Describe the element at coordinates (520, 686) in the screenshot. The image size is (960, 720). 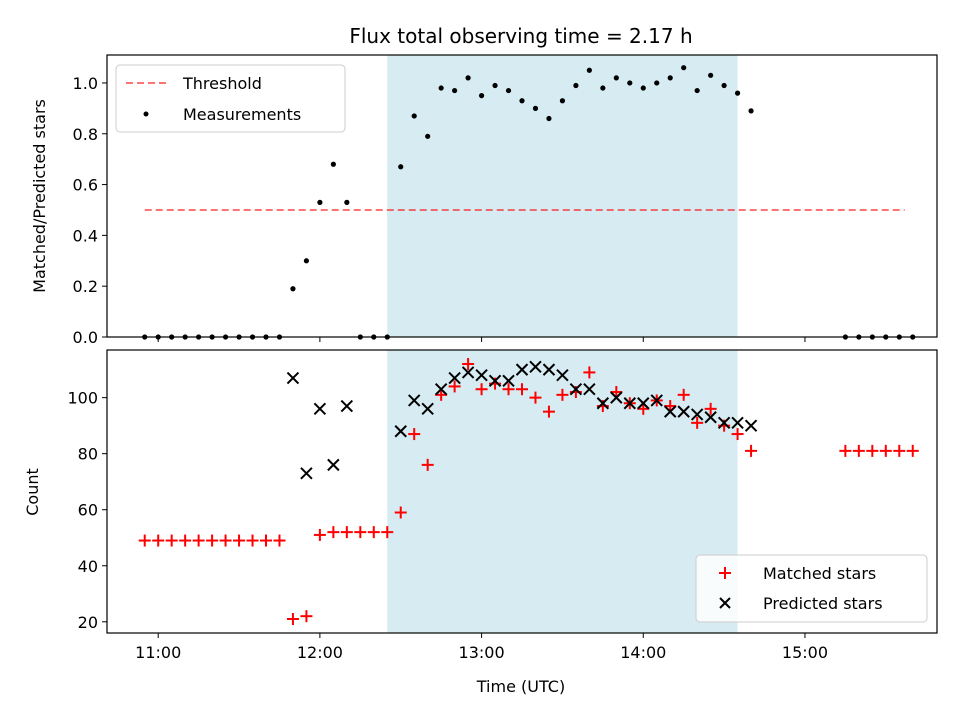
I see `x-axis-label: Time (UTC)` at that location.